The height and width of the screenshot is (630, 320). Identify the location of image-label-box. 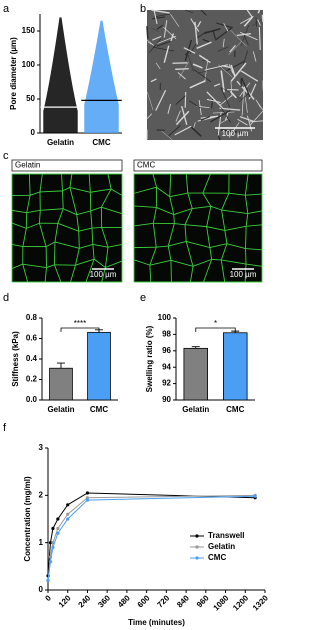
(198, 165).